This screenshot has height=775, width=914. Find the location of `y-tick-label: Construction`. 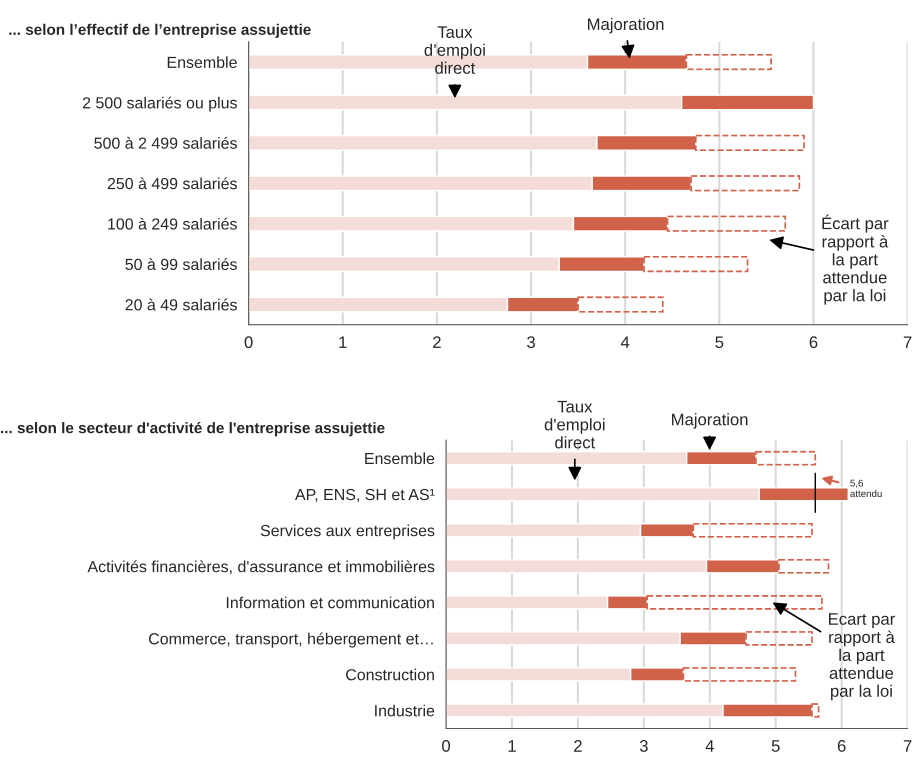

y-tick-label: Construction is located at coordinates (390, 674).